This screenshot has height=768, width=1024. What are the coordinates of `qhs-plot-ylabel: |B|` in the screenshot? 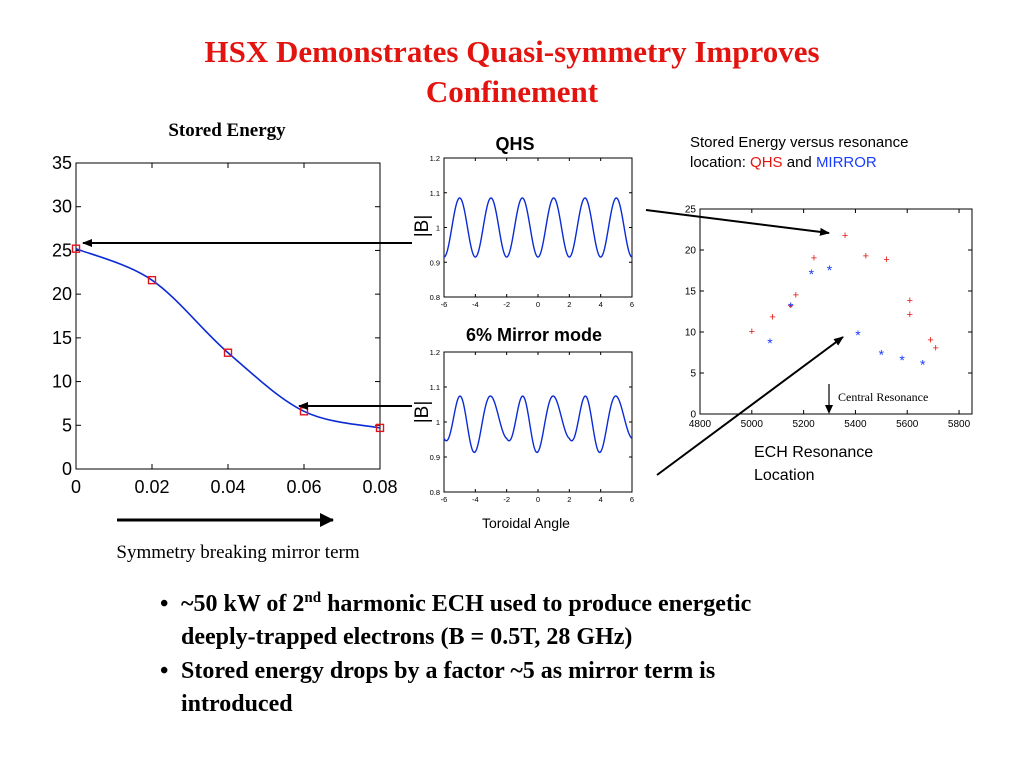 It's located at (422, 226).